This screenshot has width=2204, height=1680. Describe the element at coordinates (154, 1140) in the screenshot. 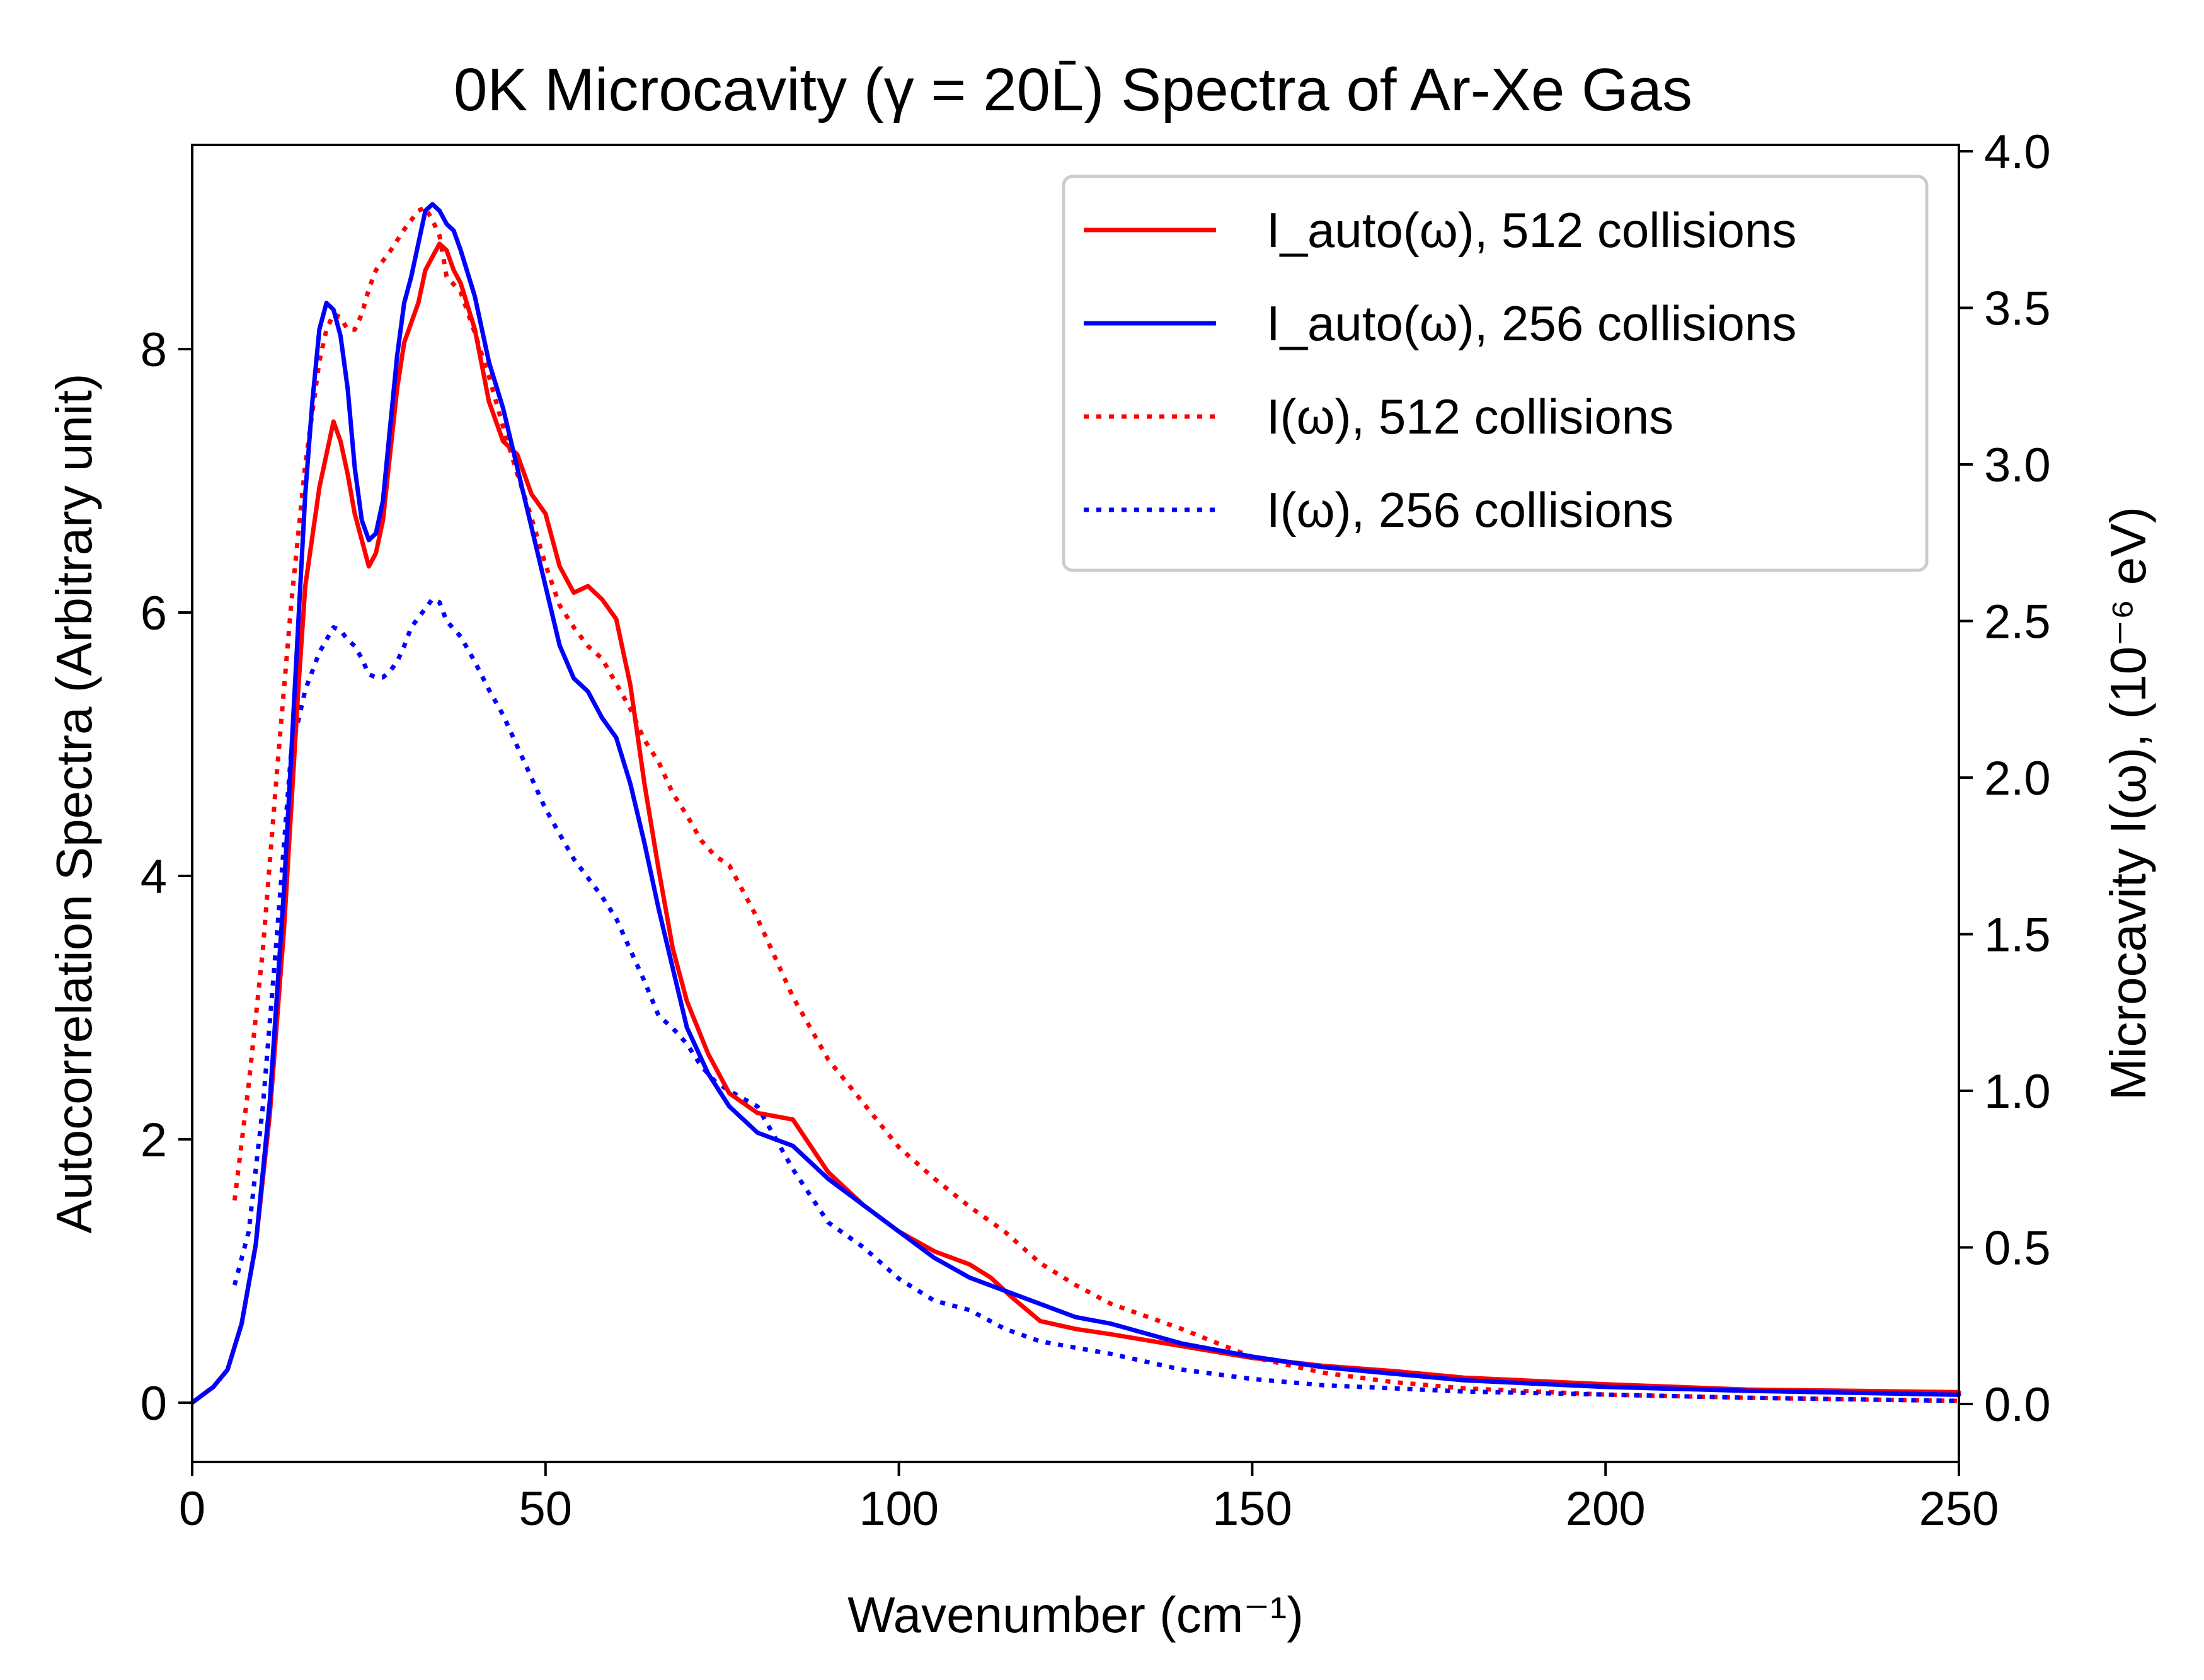

I see `y-left-tick-label: 2` at that location.